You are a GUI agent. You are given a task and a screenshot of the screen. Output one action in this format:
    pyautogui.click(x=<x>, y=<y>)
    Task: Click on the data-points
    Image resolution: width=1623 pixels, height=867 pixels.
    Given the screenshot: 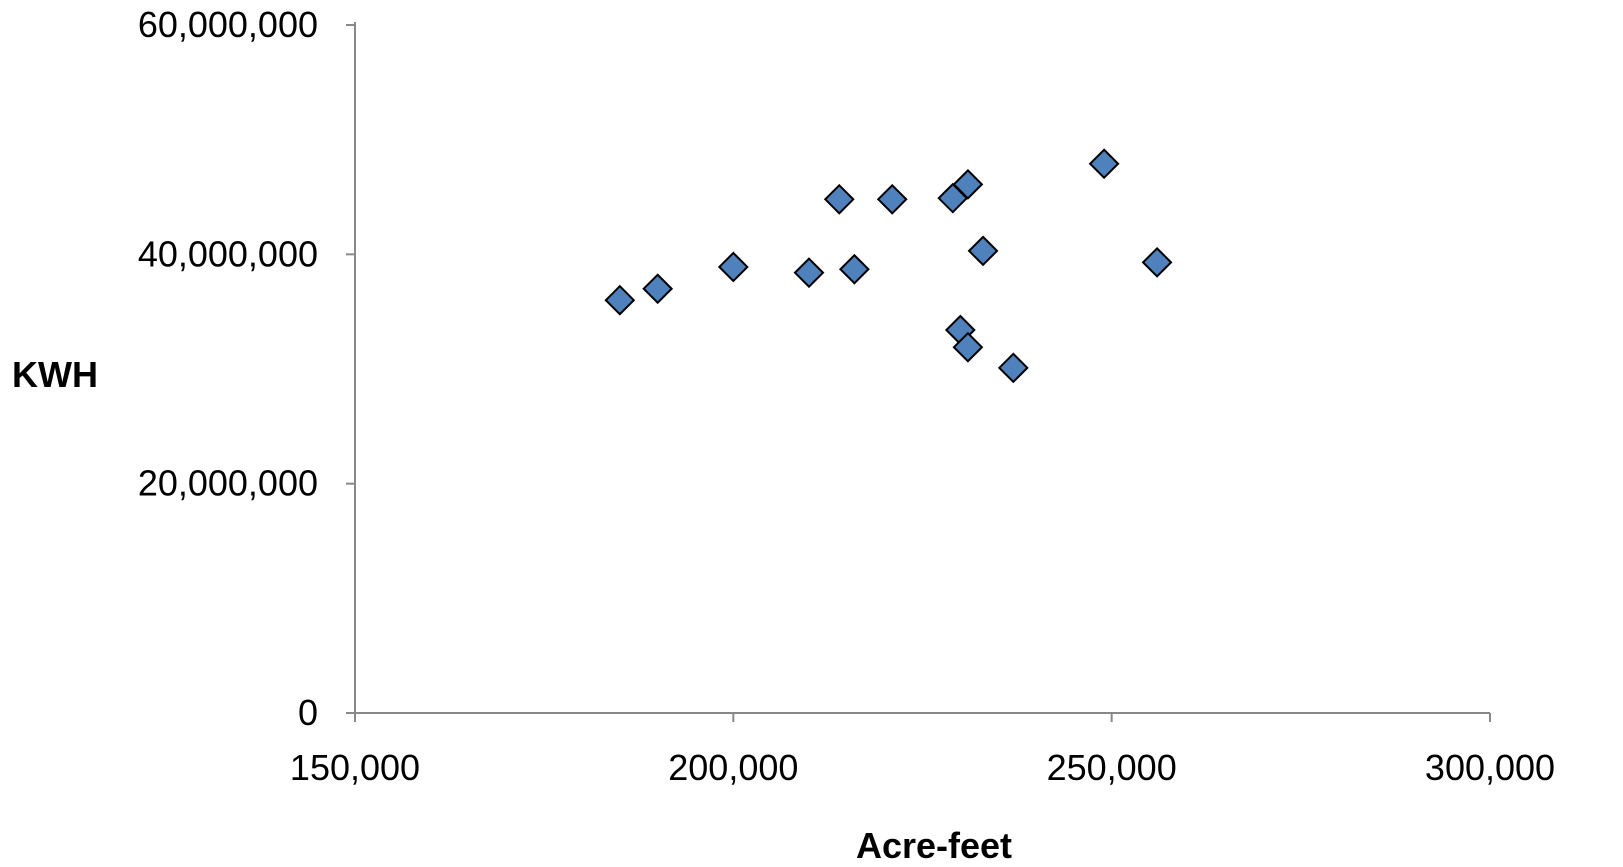 What is the action you would take?
    pyautogui.click(x=888, y=266)
    